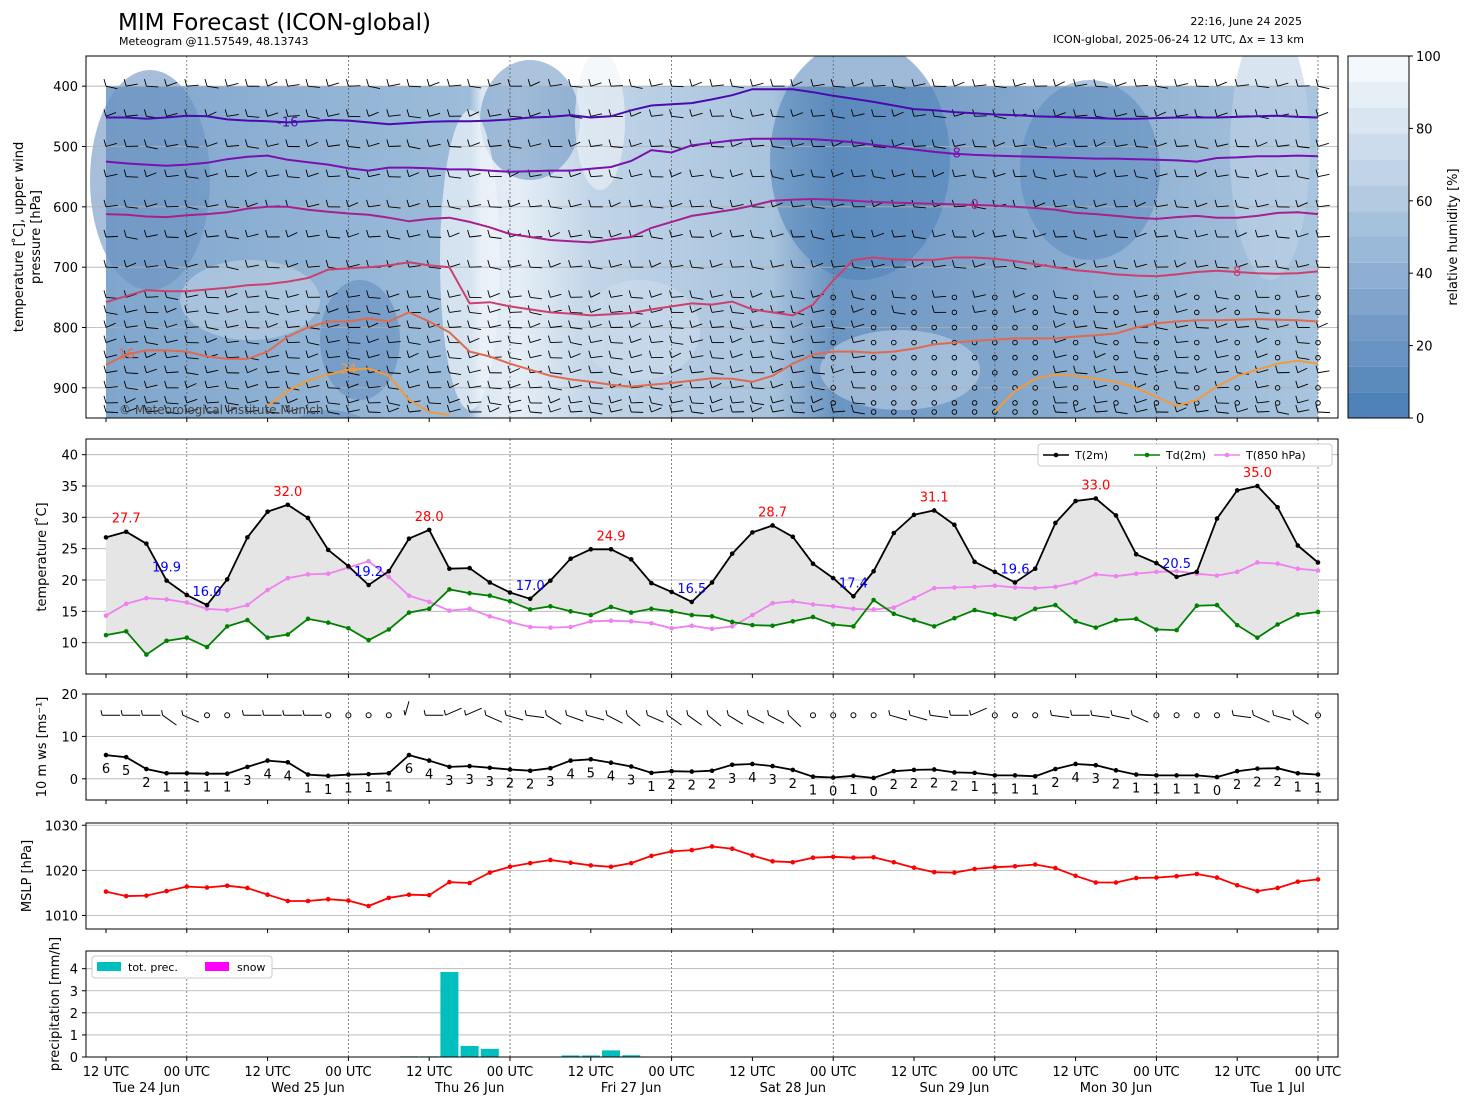 The image size is (1469, 1105). I want to click on wind-ylabel: 10 m ws [ms⁻¹], so click(42, 747).